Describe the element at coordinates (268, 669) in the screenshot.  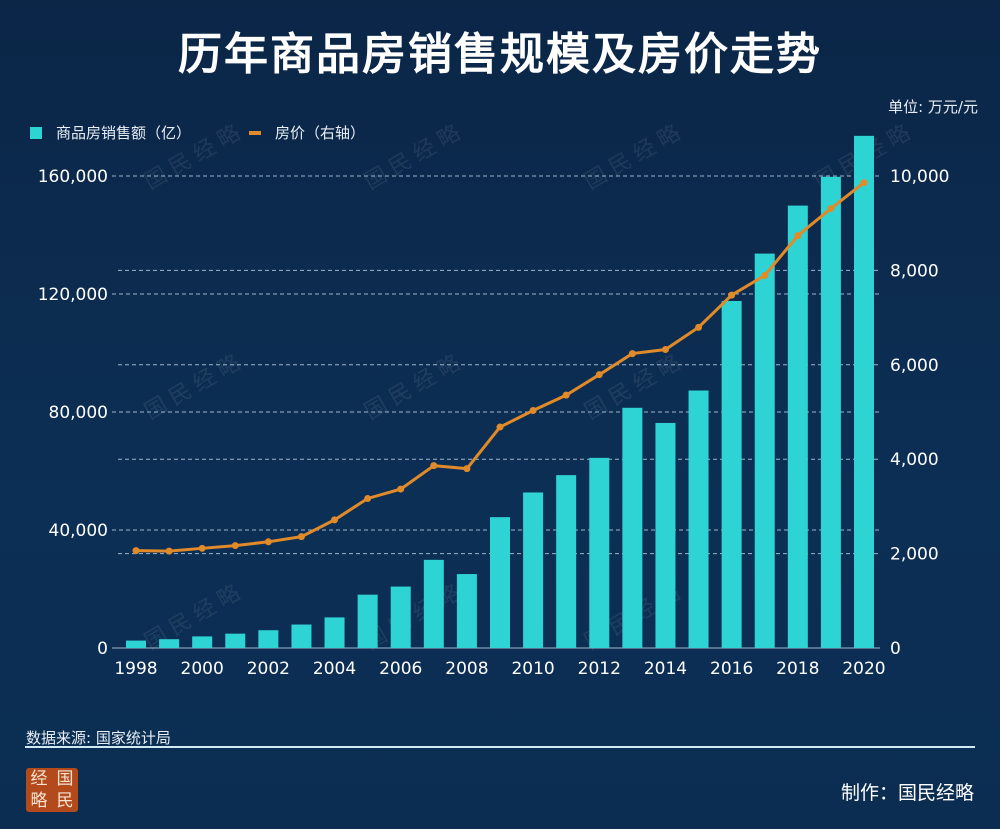
I see `x-tick-label: 2002` at that location.